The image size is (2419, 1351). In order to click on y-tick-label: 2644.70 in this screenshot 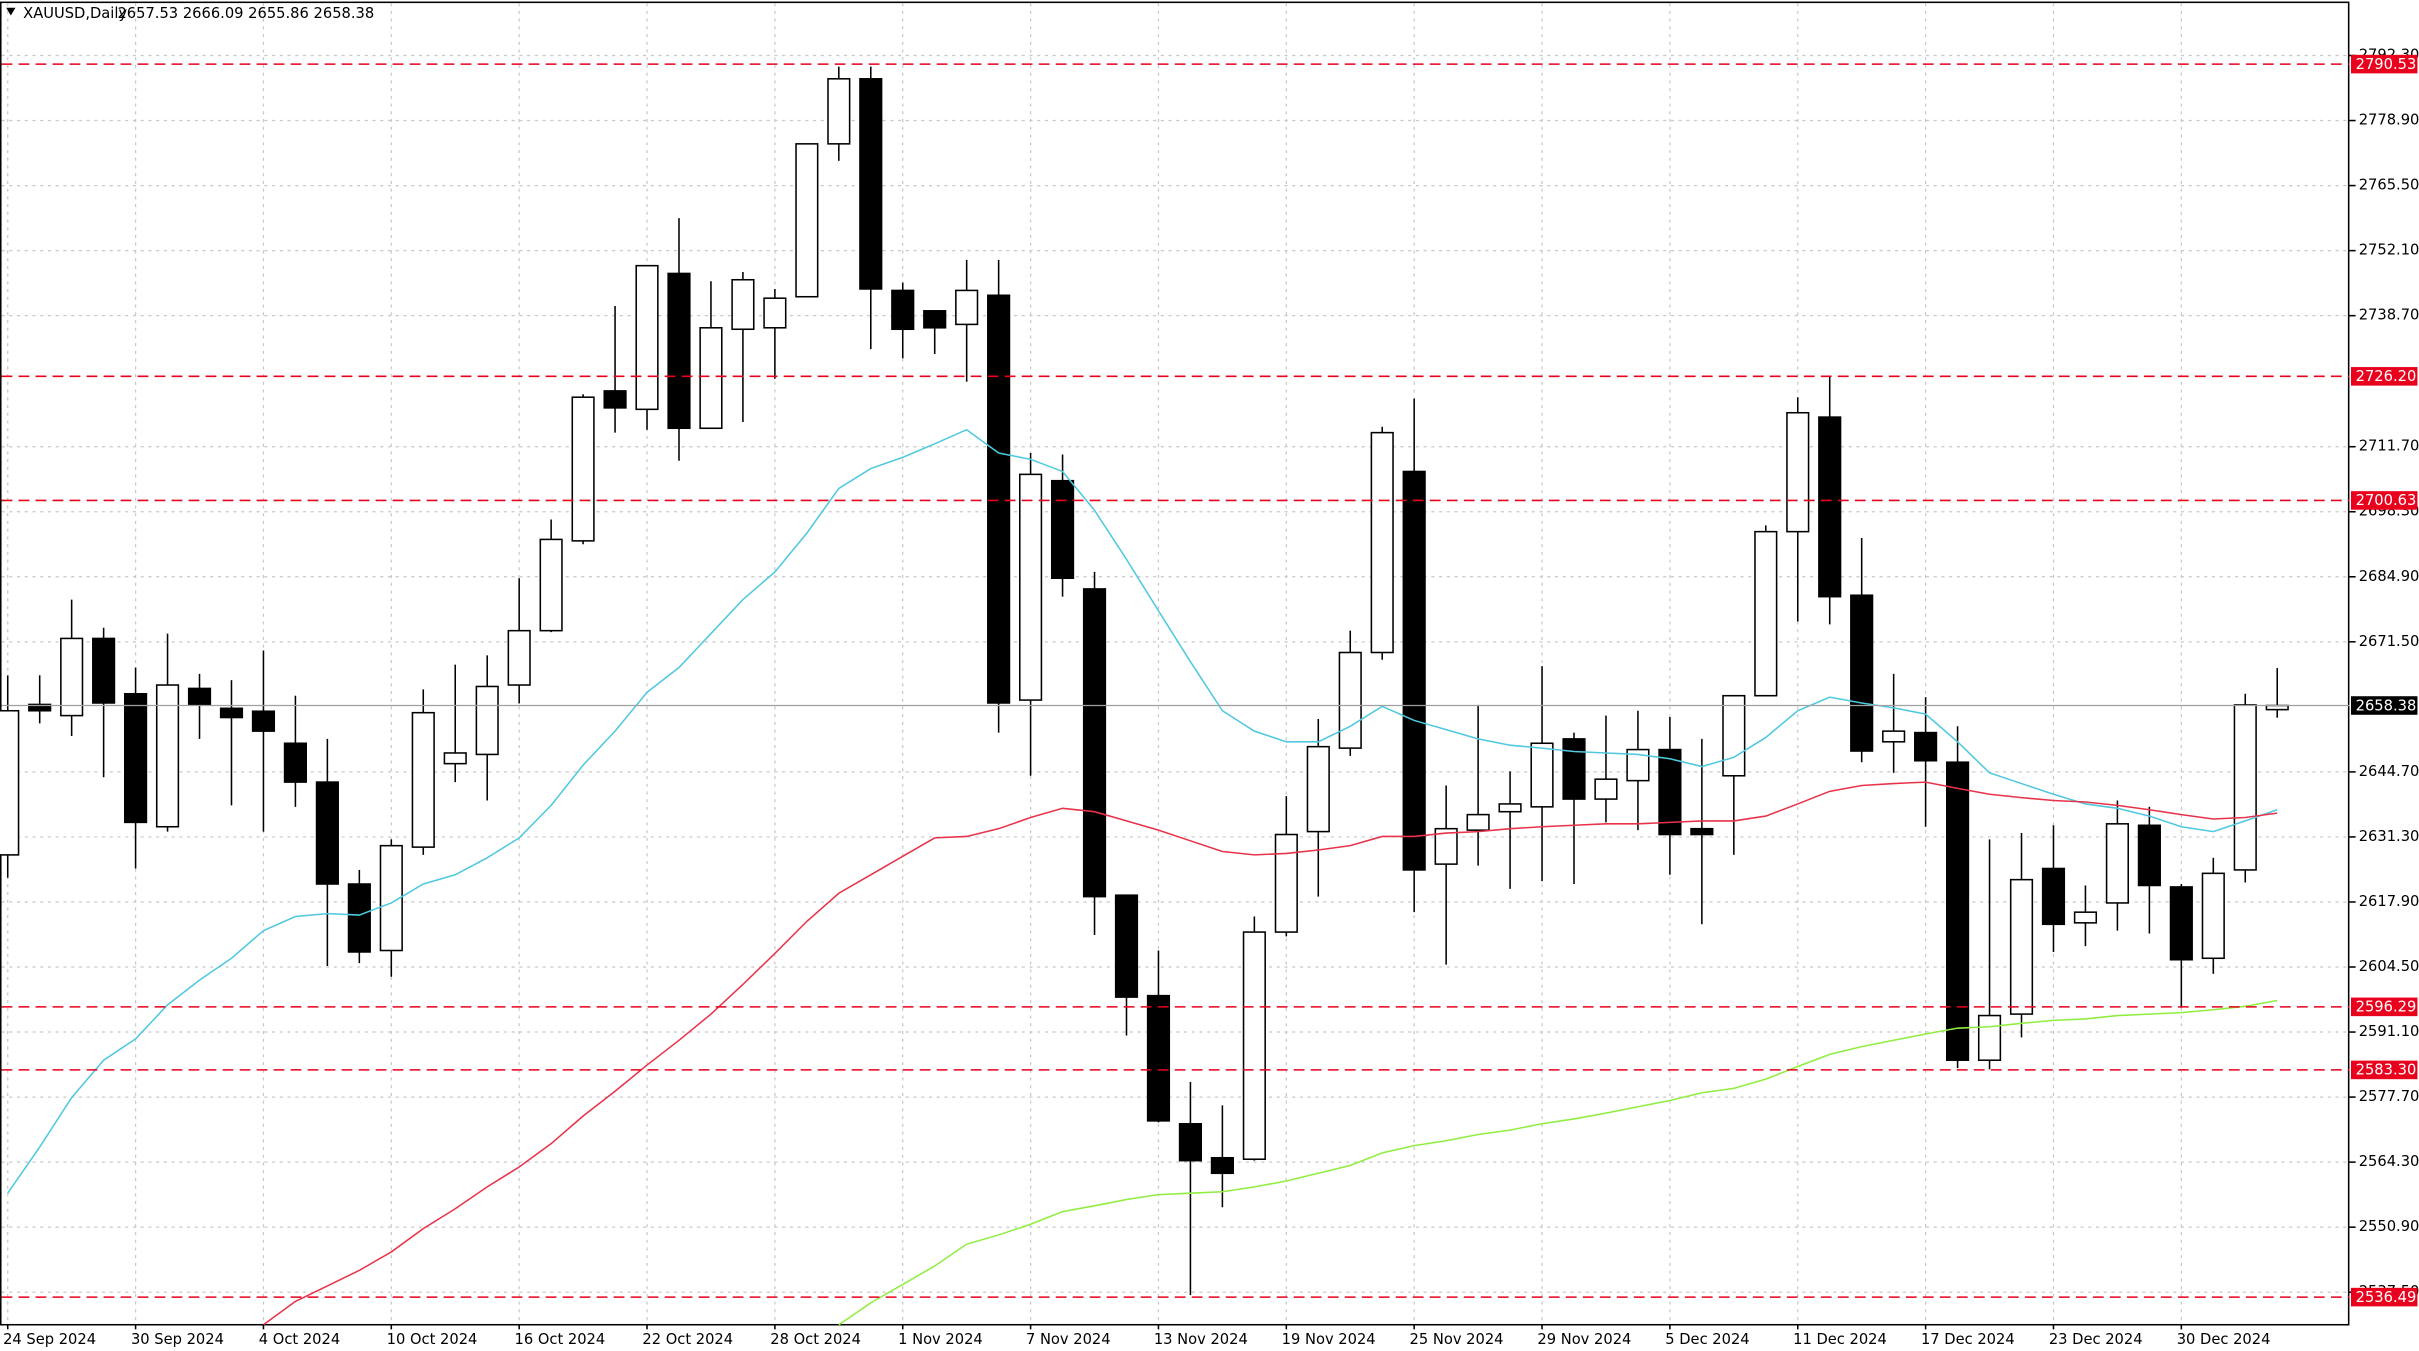, I will do `click(2389, 771)`.